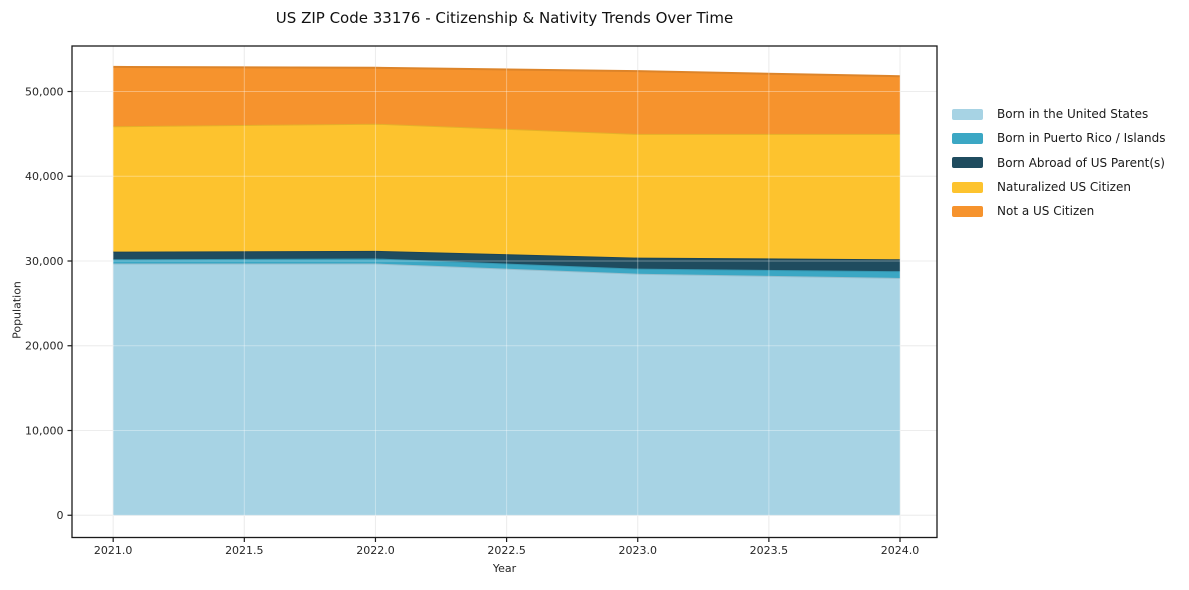  I want to click on legend-label: Naturalized US Citizen, so click(1064, 187).